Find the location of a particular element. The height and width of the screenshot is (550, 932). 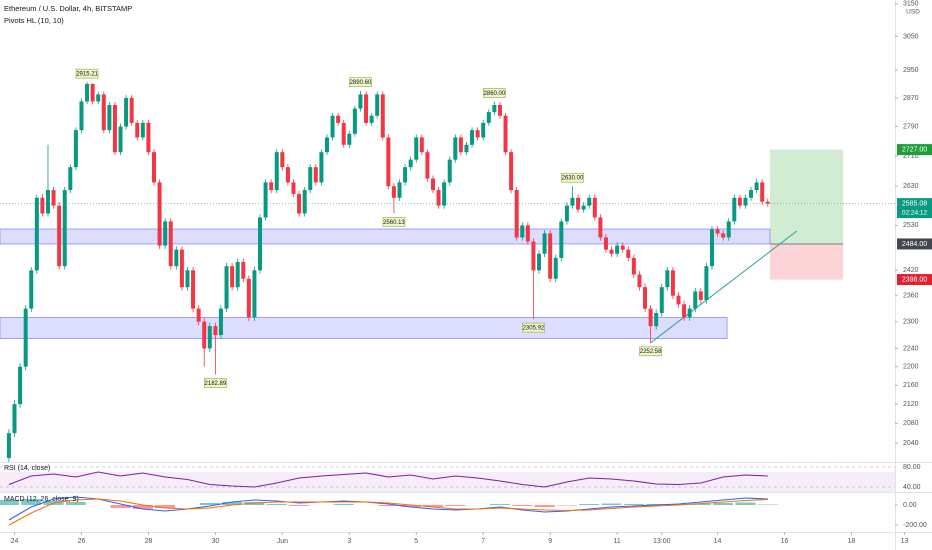

pivot-label: 2915.21 is located at coordinates (87, 75).